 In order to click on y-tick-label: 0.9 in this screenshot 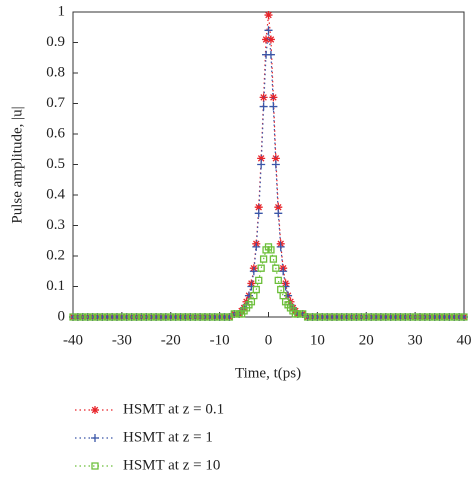, I will do `click(55, 42)`.